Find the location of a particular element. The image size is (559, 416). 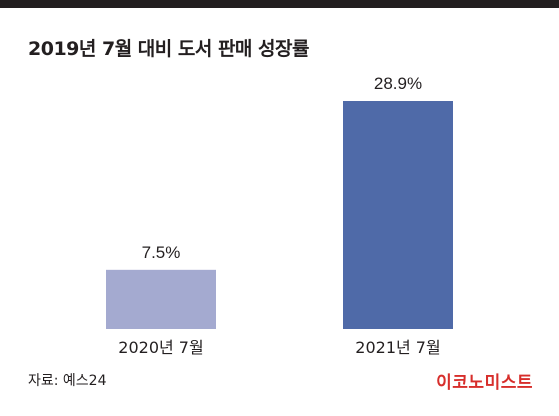

bar-value-label-1: 7.5% is located at coordinates (161, 252).